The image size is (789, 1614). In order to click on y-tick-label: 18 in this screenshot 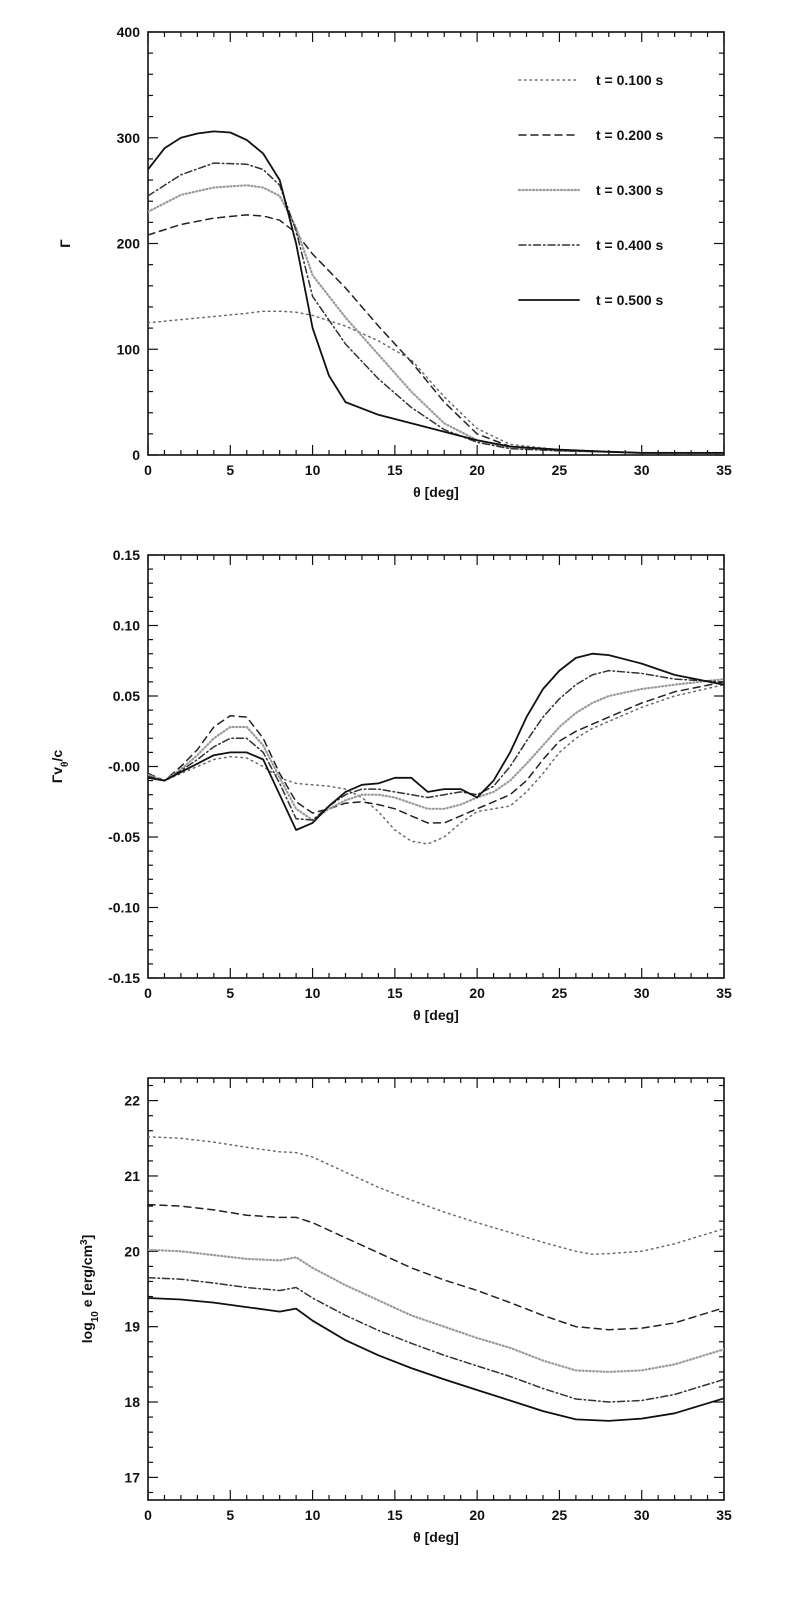, I will do `click(132, 1402)`.